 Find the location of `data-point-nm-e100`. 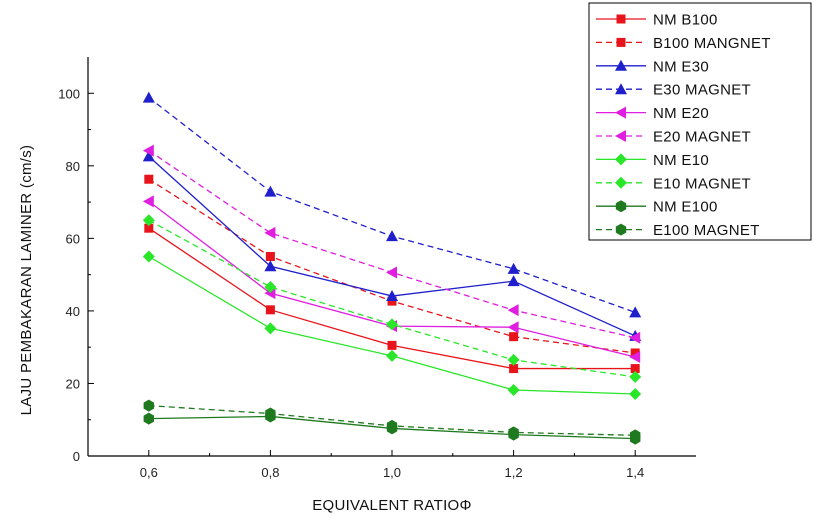

data-point-nm-e100 is located at coordinates (148, 418).